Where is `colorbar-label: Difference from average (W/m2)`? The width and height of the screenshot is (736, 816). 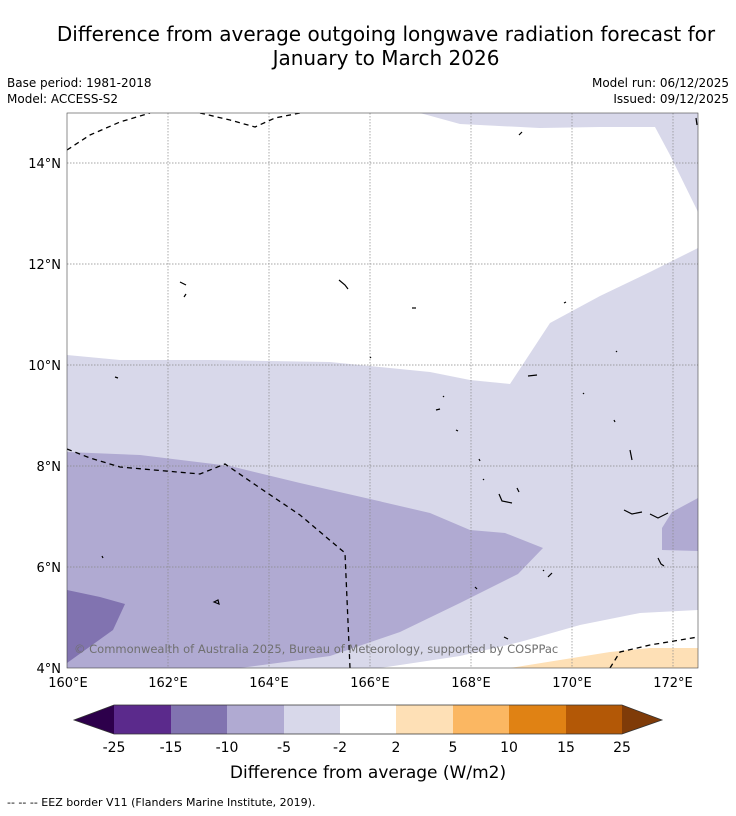
colorbar-label: Difference from average (W/m2) is located at coordinates (368, 773).